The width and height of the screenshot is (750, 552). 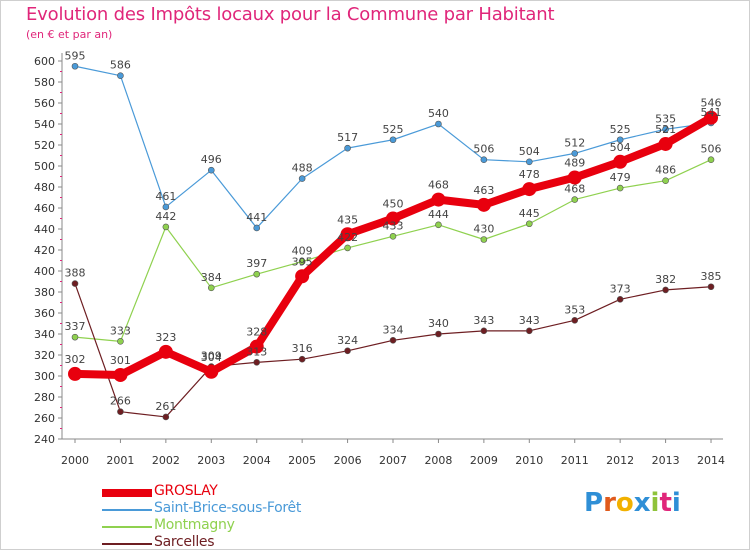 What do you see at coordinates (120, 65) in the screenshot?
I see `data-label-saint-brice: 586` at bounding box center [120, 65].